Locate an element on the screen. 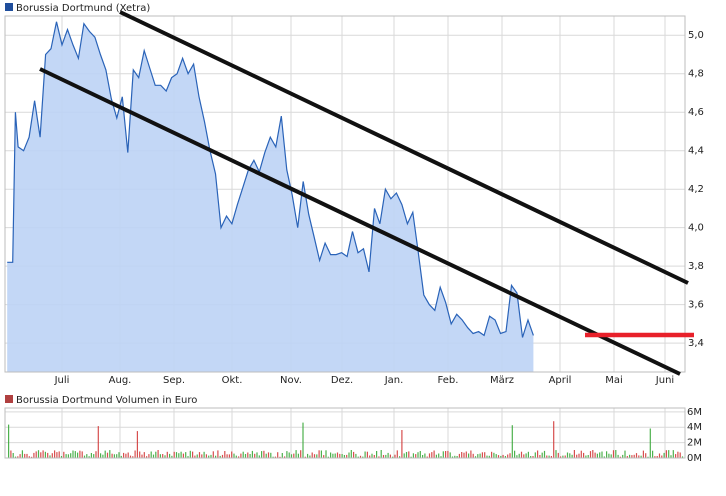 This screenshot has width=726, height=496. volume-legend-swatch is located at coordinates (9, 399).